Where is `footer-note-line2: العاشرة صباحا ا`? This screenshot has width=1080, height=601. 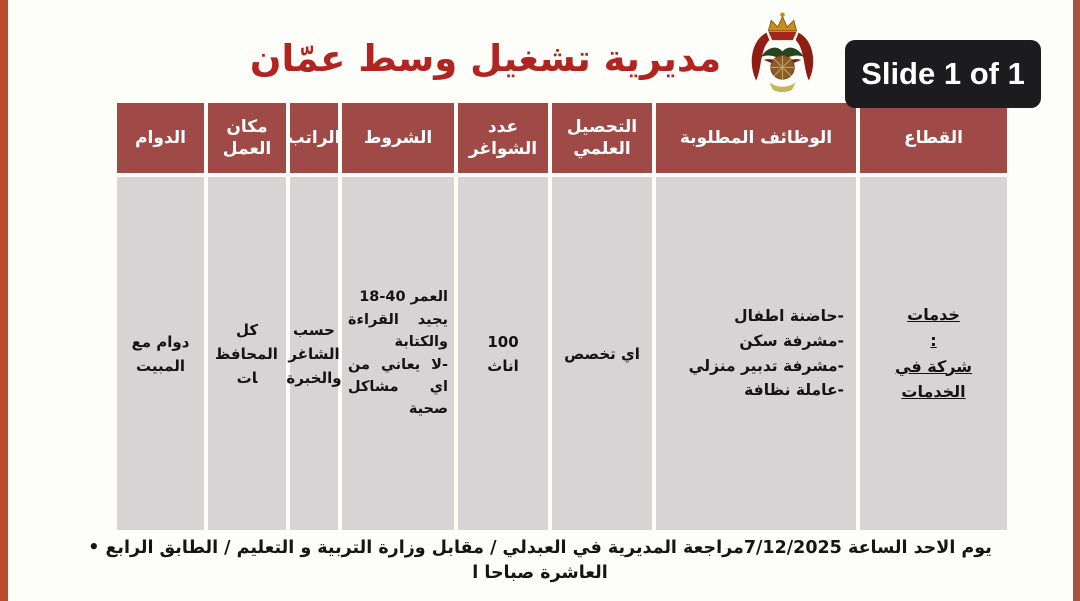
footer-note-line2: العاشرة صباحا ا is located at coordinates (540, 573).